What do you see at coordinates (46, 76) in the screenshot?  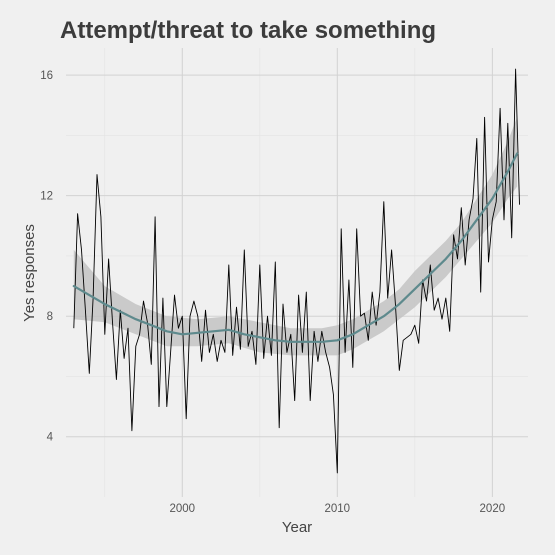 I see `y-tick-label: 16` at bounding box center [46, 76].